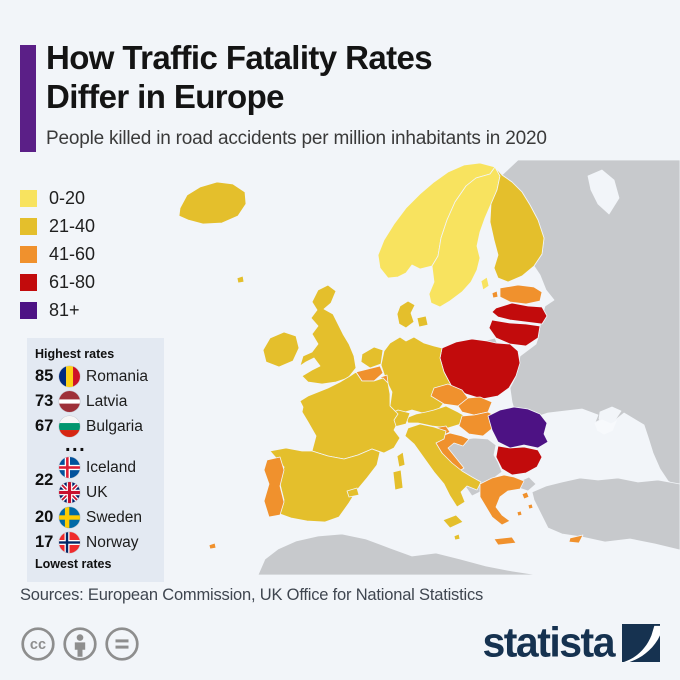 This screenshot has height=680, width=680. Describe the element at coordinates (69, 467) in the screenshot. I see `flag-iceland-icon` at that location.